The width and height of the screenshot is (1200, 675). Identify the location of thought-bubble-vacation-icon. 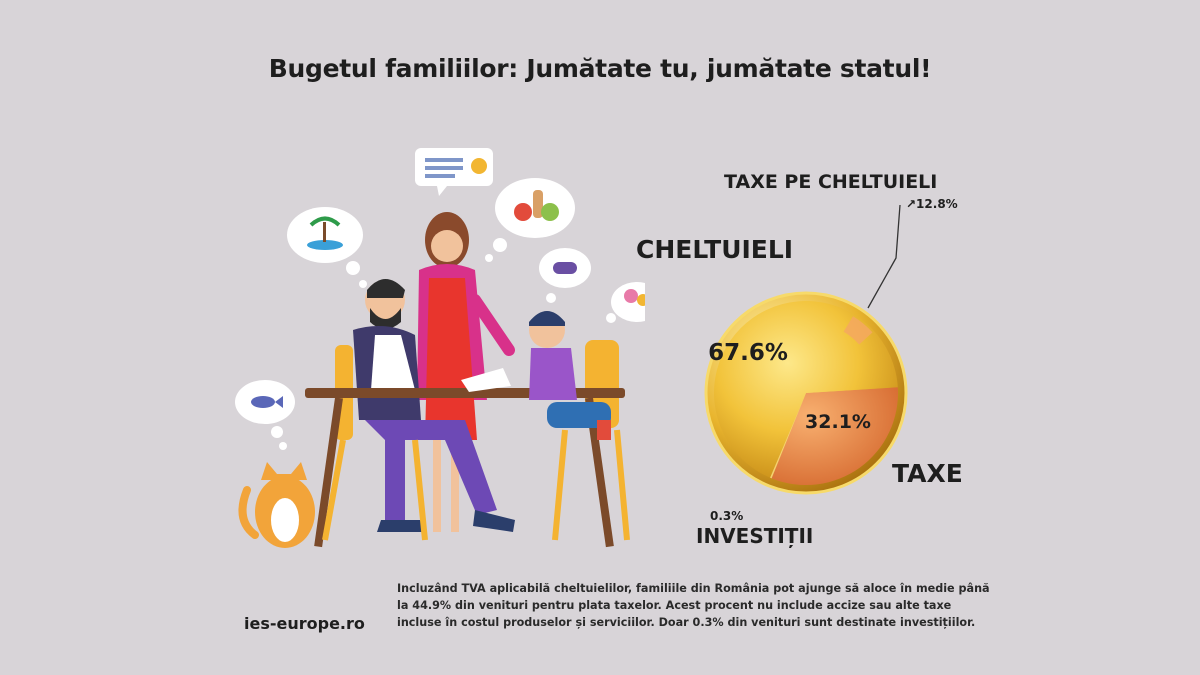
(327, 247).